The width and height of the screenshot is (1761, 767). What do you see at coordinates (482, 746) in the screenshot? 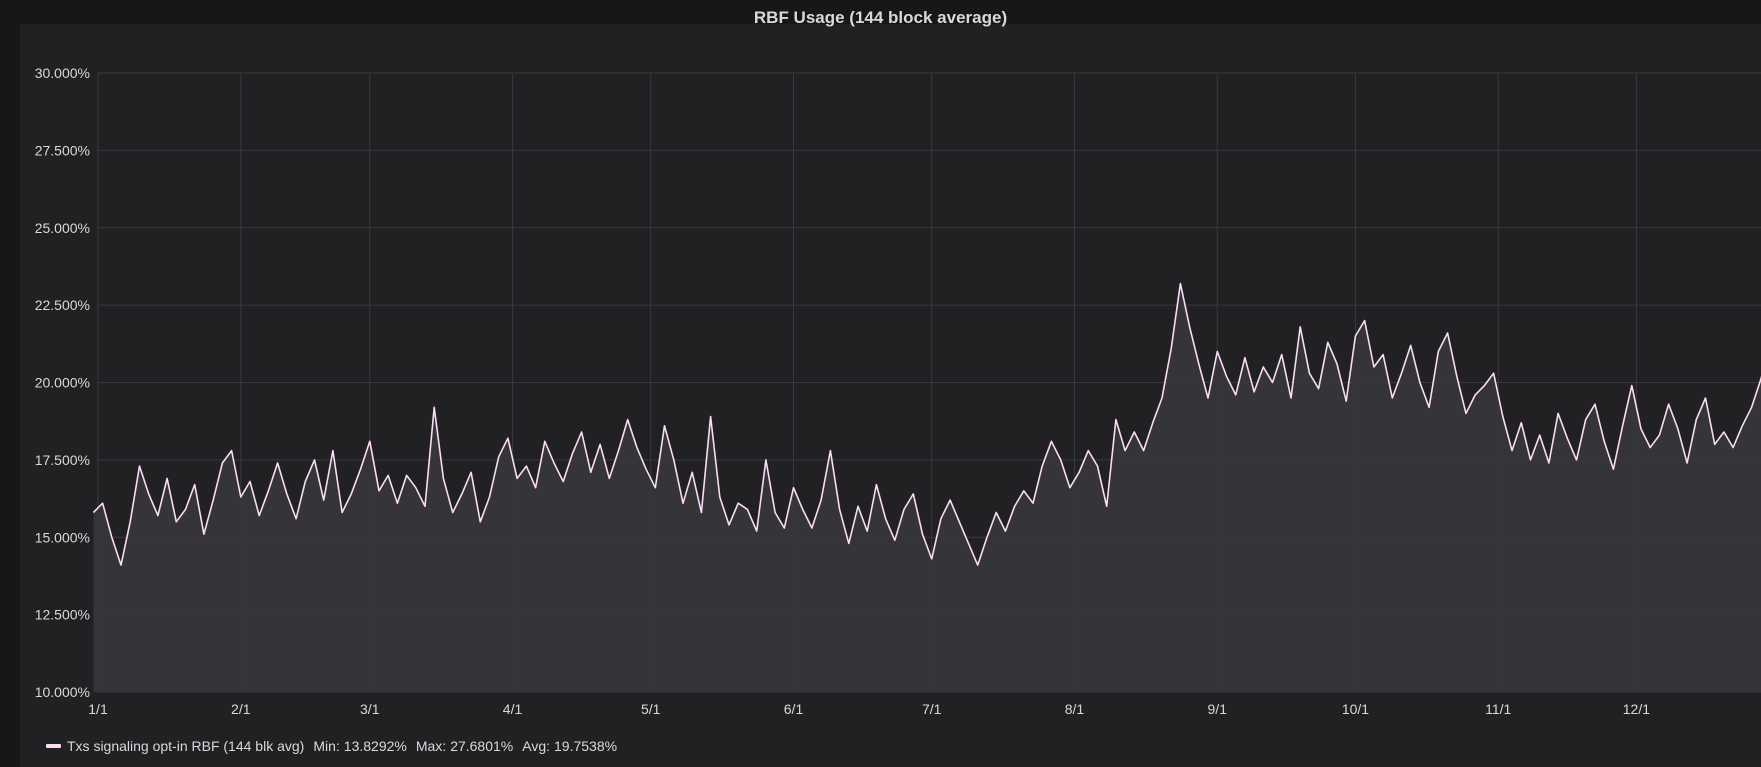
I see `legend-max-value: 27.6801%` at bounding box center [482, 746].